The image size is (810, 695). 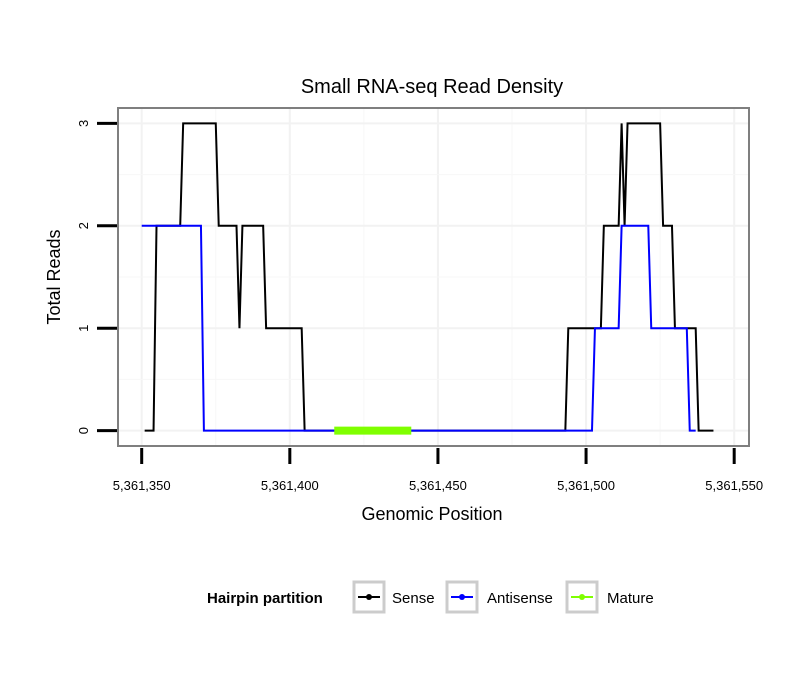 I want to click on y-tick-label: 0, so click(x=83, y=430).